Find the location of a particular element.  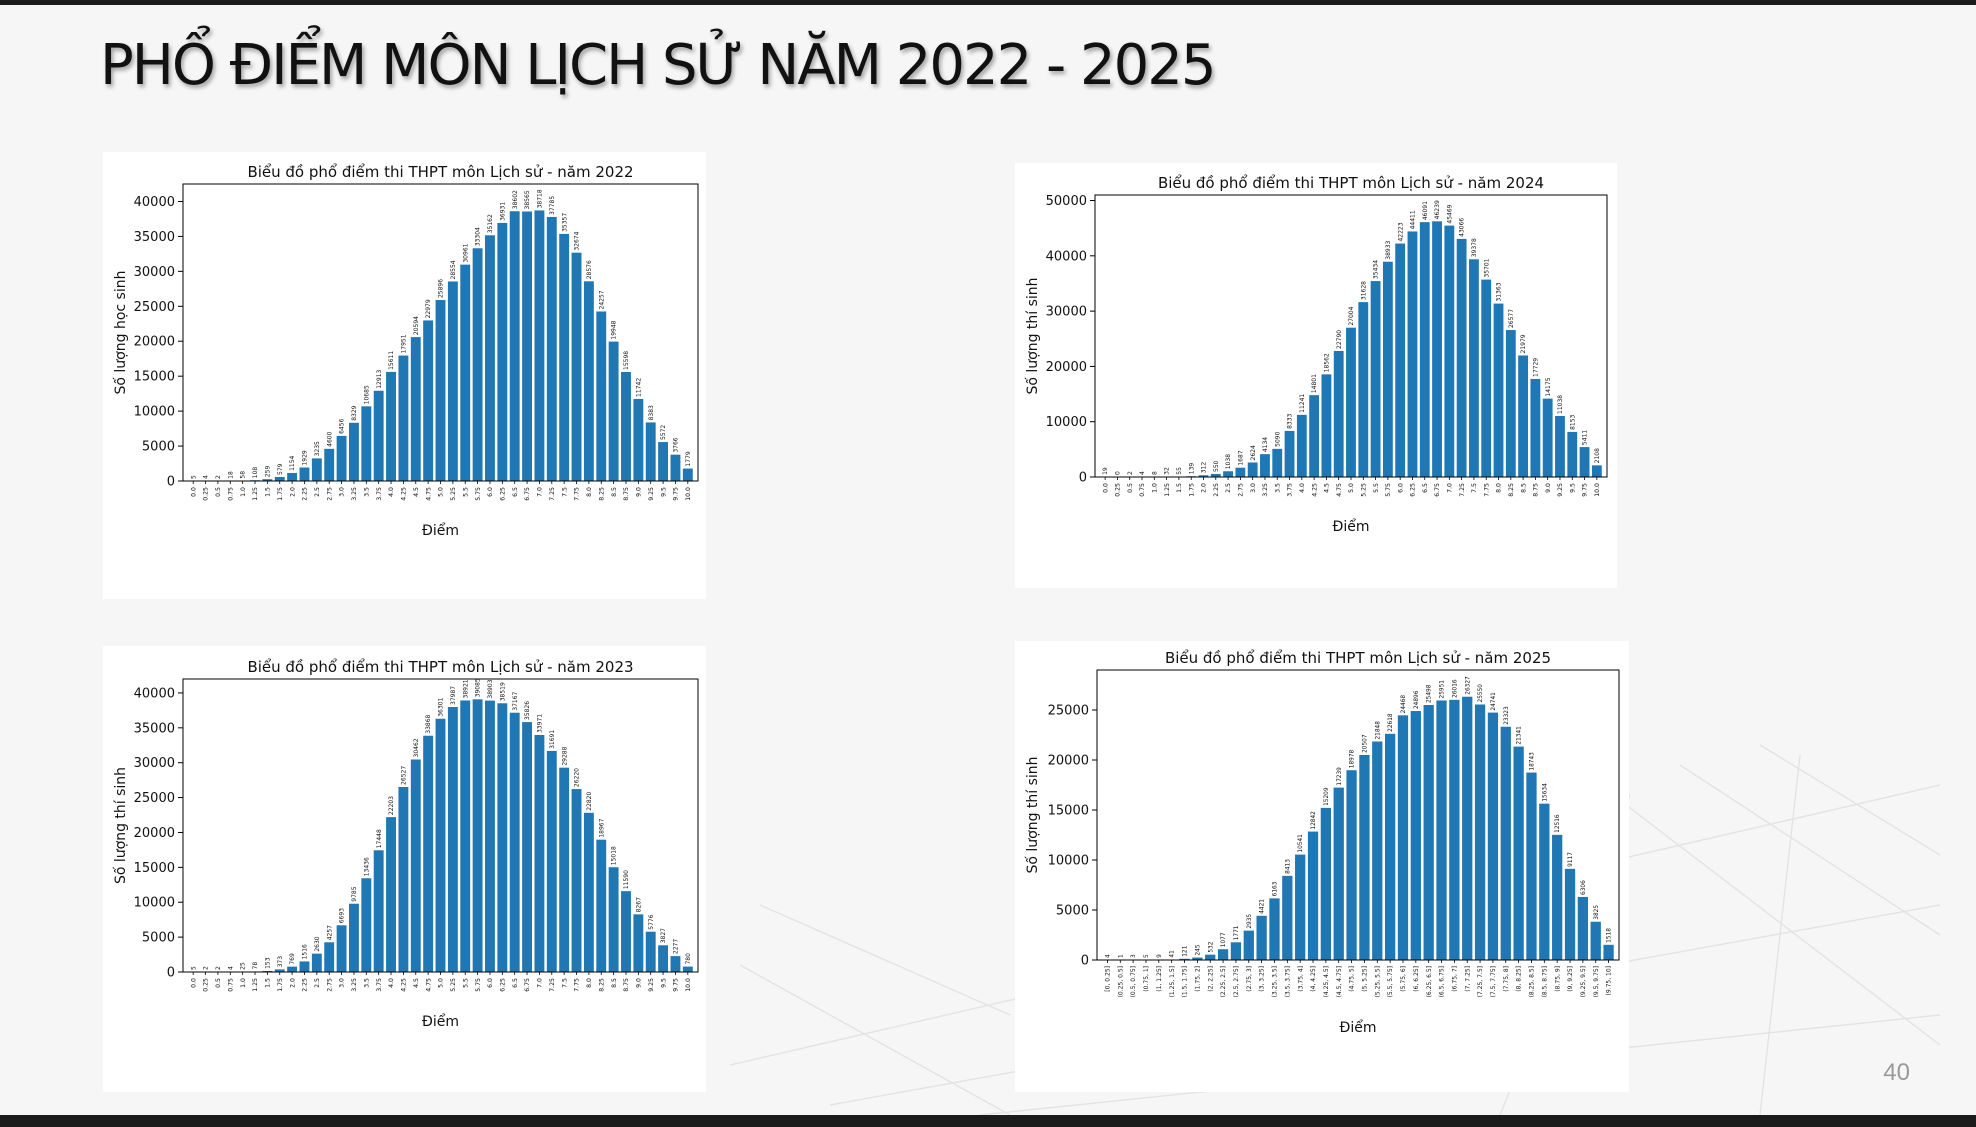

y-tick-label: 35000 is located at coordinates (154, 237).